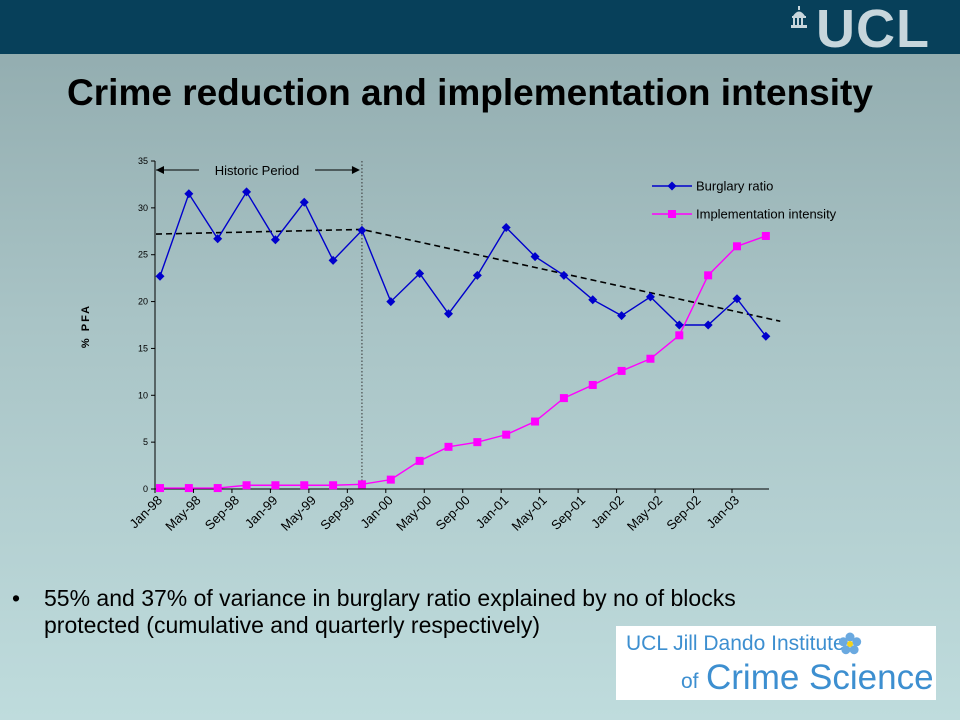 The width and height of the screenshot is (960, 720). I want to click on forget-me-not-icon, so click(850, 643).